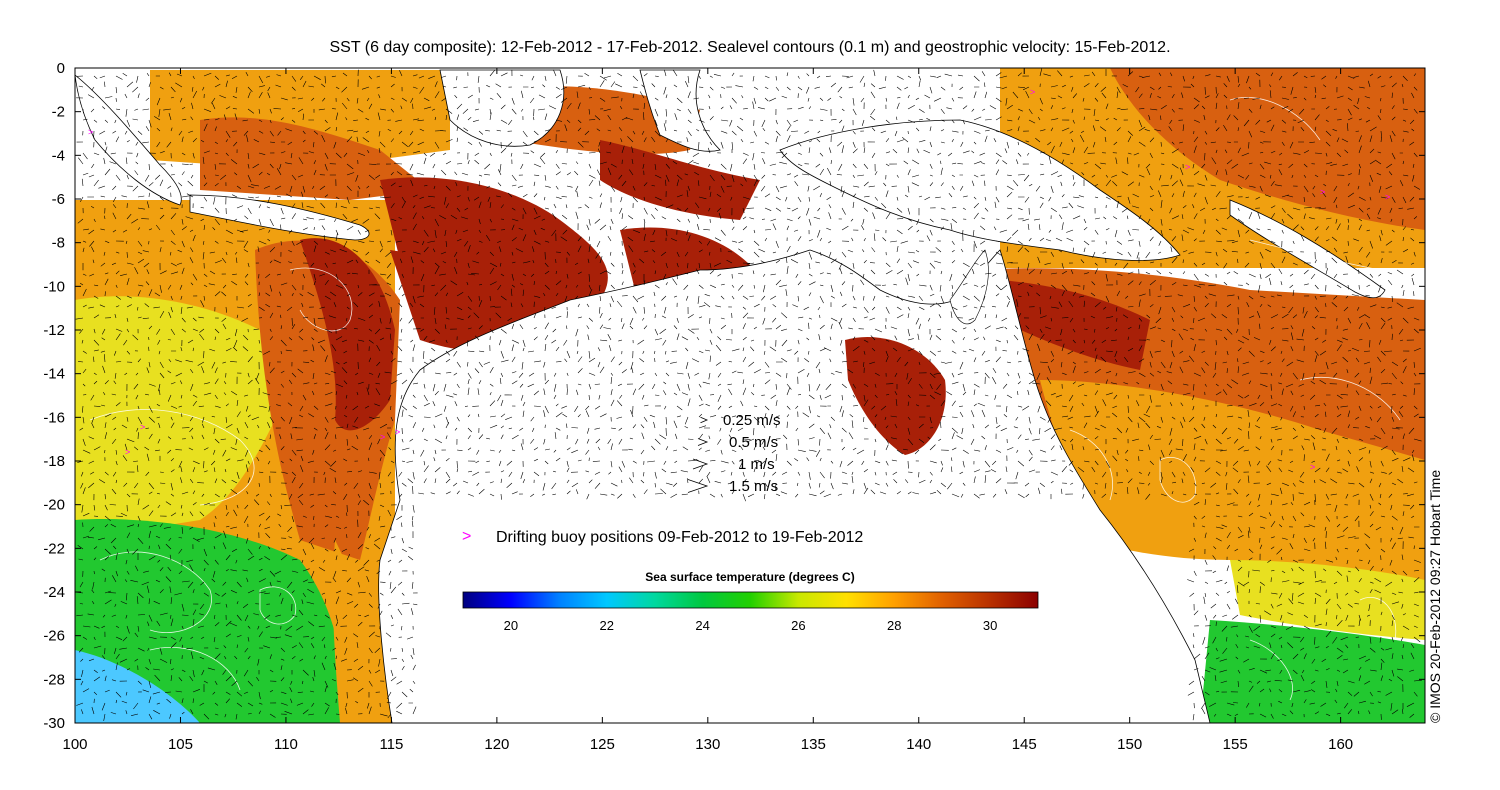 Image resolution: width=1500 pixels, height=790 pixels. I want to click on sst-west-veryhot, so click(347, 334).